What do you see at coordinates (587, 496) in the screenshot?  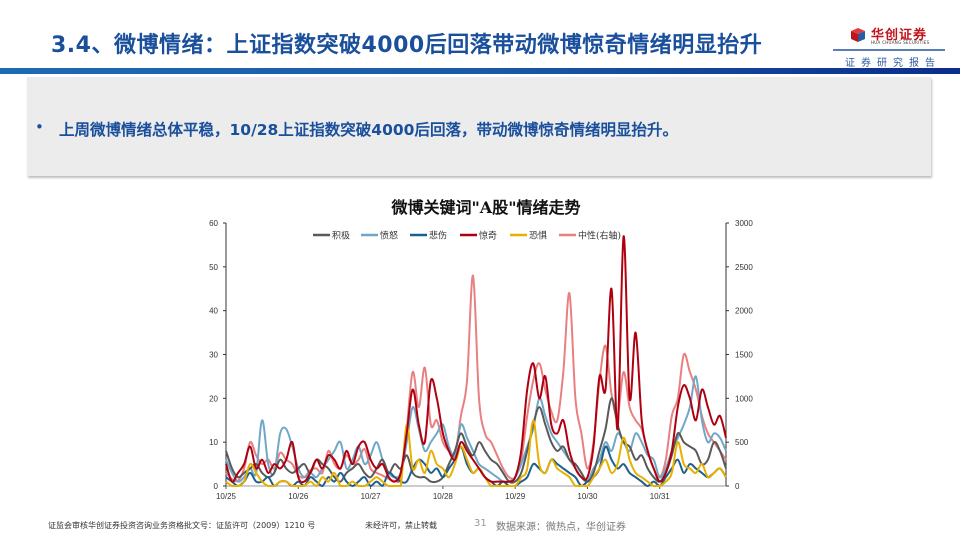 I see `x-tick-label: 10/30` at bounding box center [587, 496].